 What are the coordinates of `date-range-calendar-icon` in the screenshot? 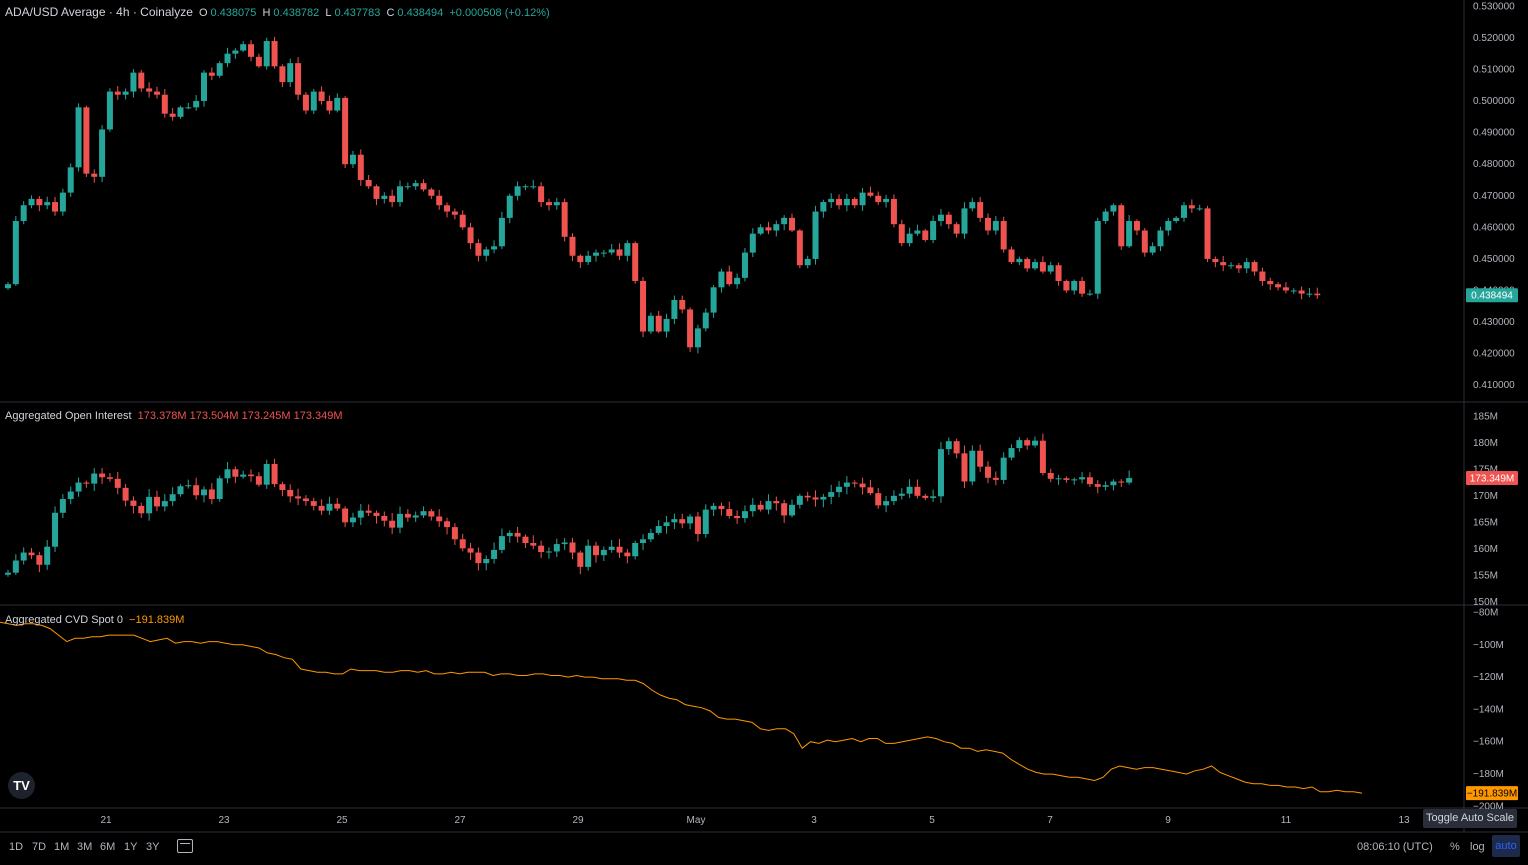 It's located at (185, 846).